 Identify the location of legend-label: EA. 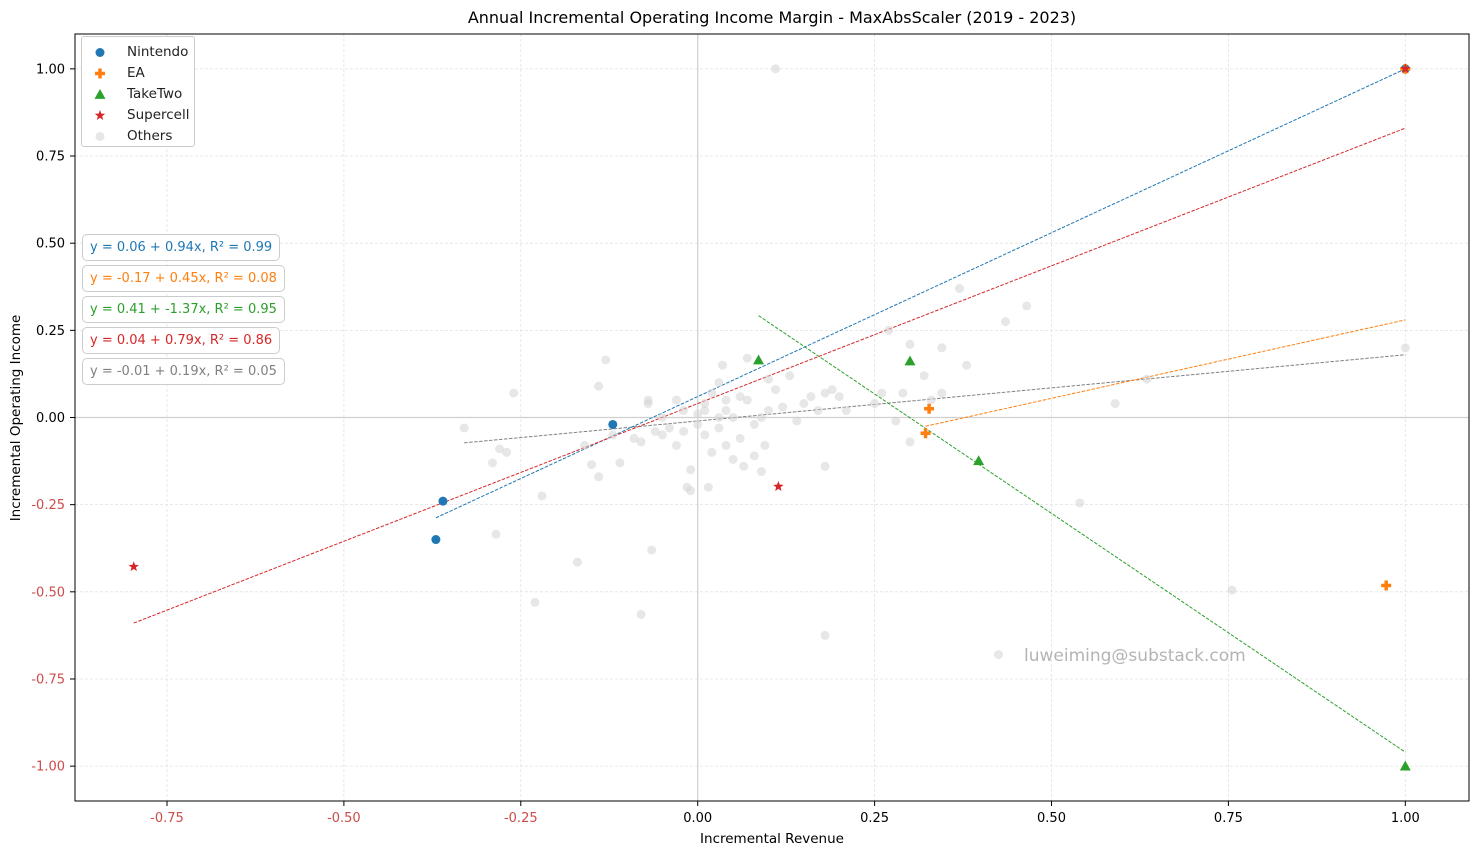
(136, 73).